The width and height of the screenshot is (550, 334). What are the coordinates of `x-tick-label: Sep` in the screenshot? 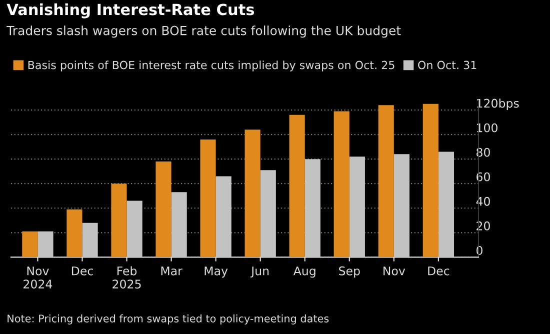 It's located at (349, 272).